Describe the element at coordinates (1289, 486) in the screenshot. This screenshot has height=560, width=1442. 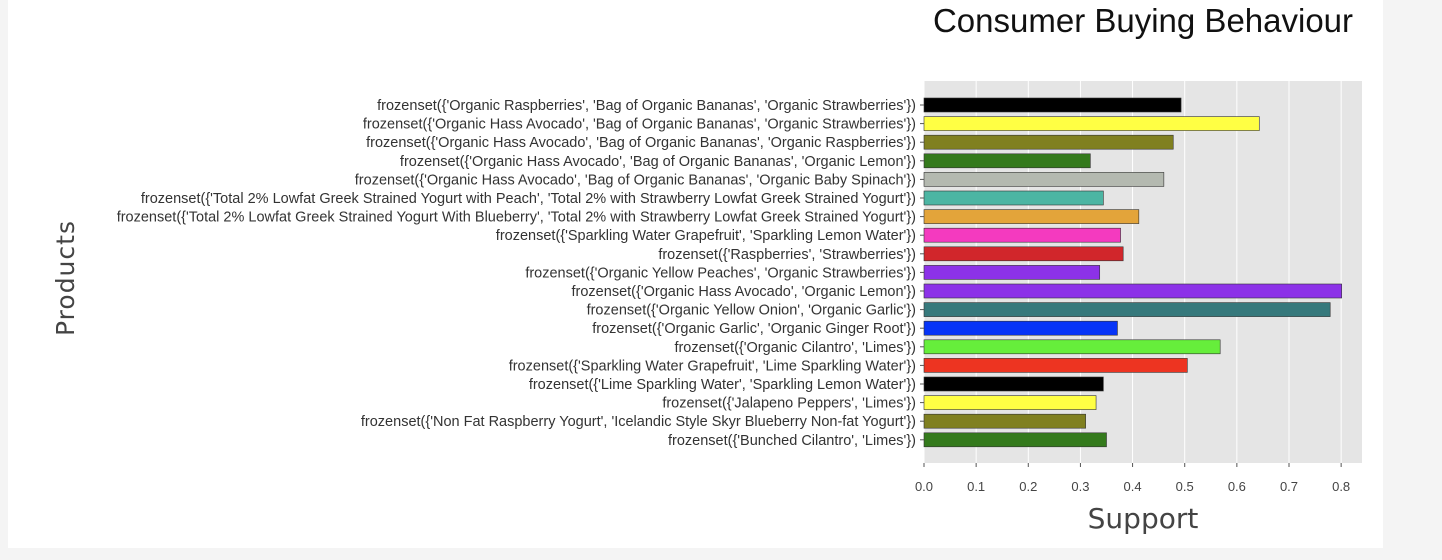
I see `x-tick-label: 0.7` at that location.